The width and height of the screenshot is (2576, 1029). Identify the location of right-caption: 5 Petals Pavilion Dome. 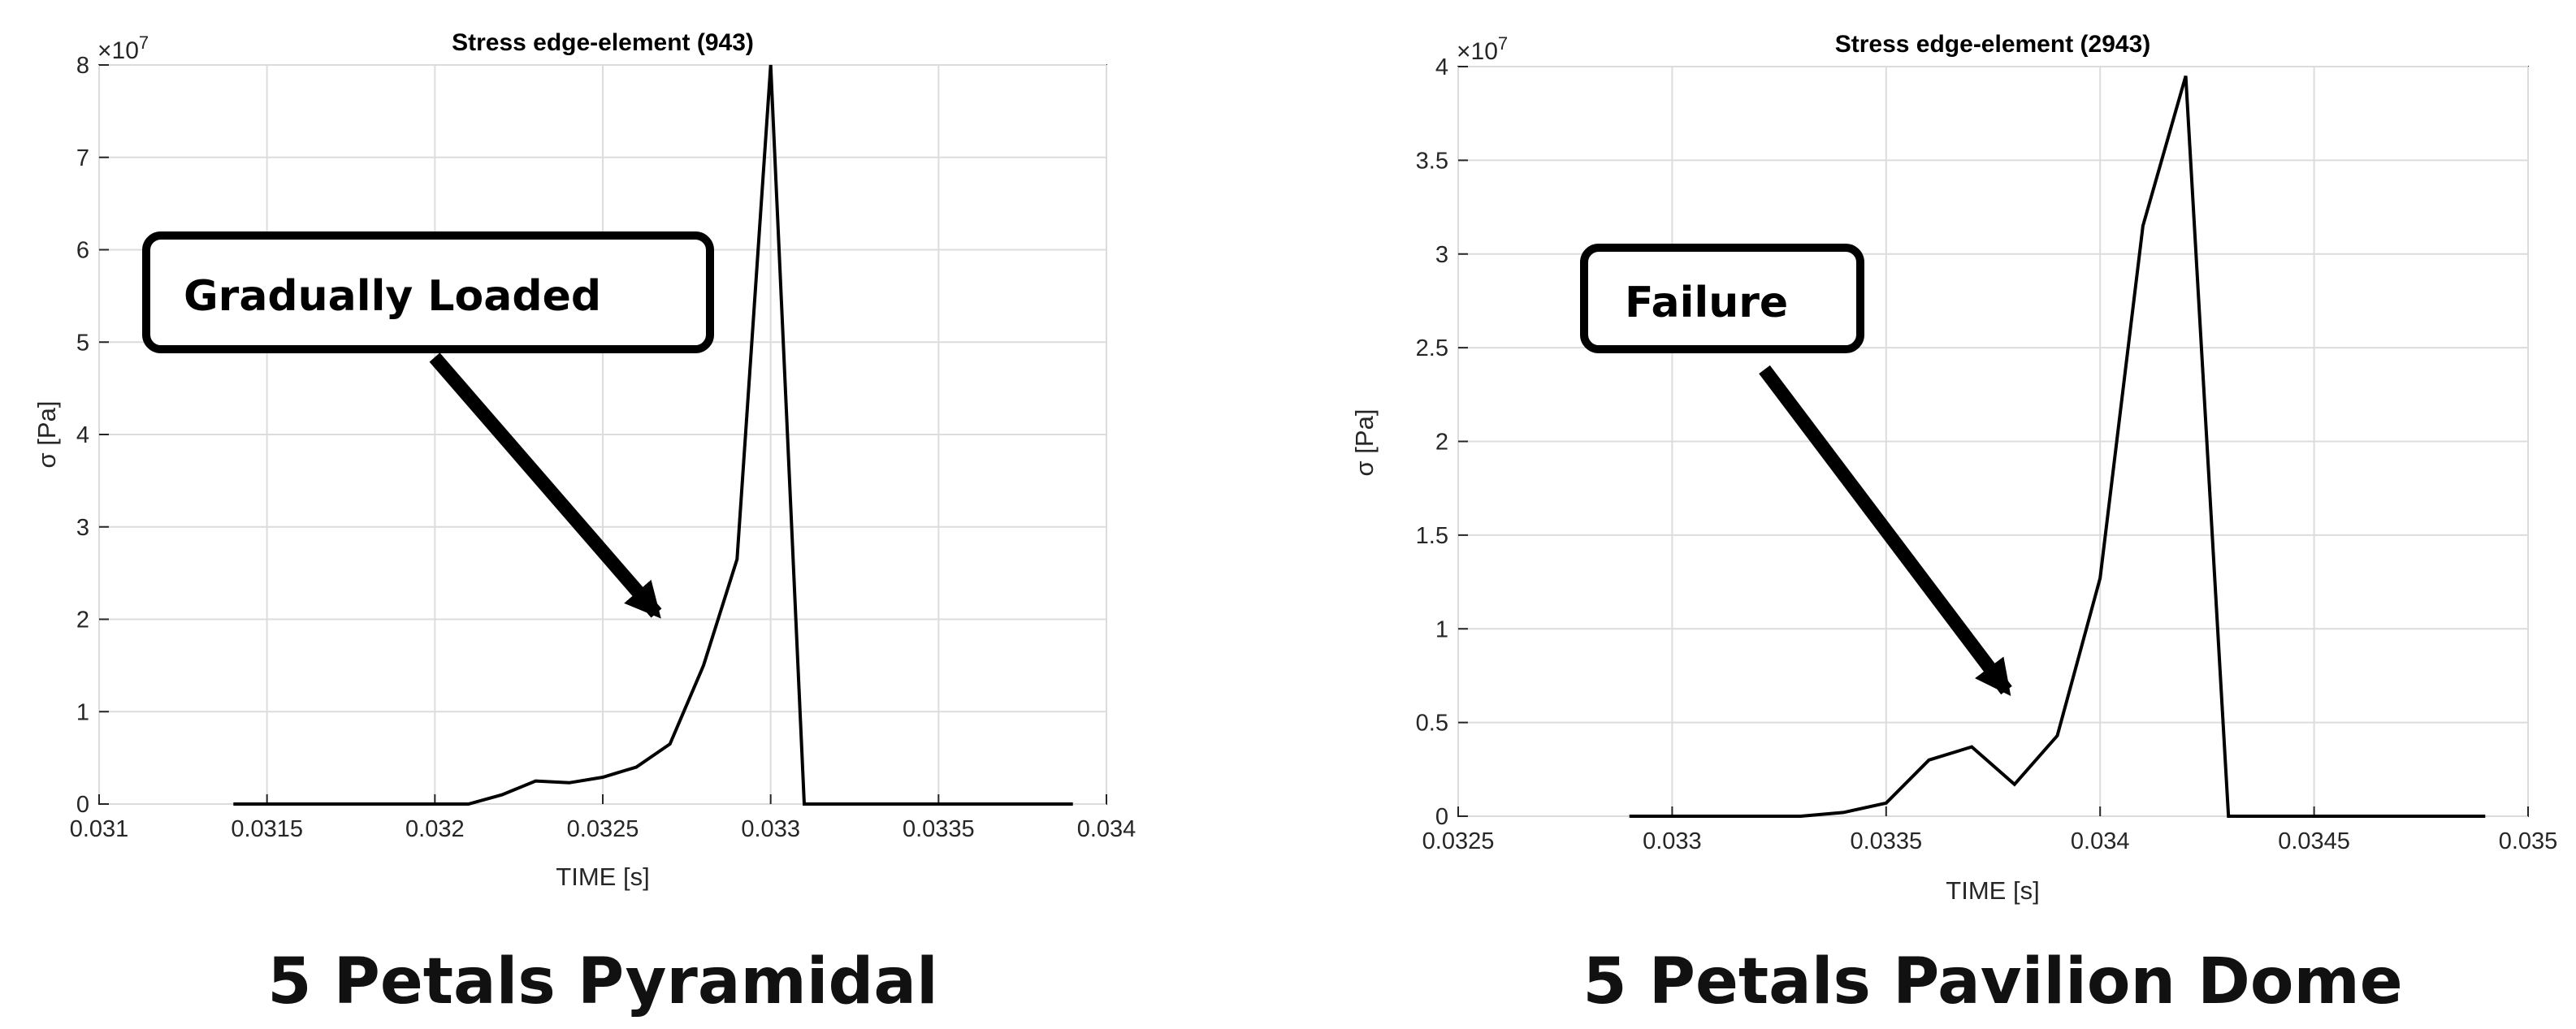
(1992, 981).